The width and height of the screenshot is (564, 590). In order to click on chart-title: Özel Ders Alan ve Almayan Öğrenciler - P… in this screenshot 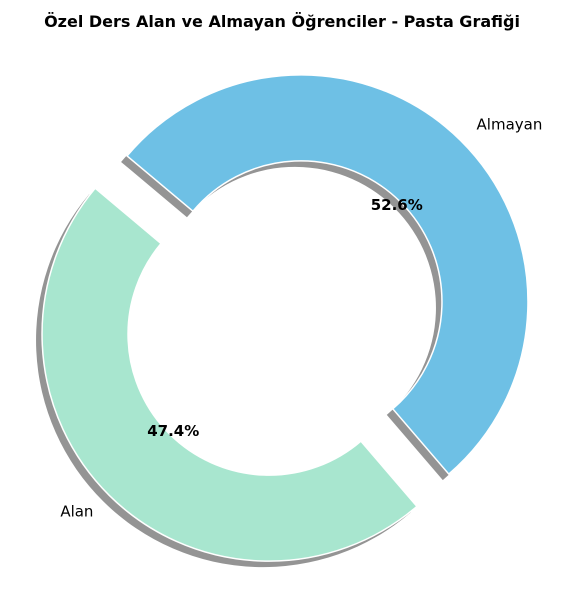, I will do `click(282, 21)`.